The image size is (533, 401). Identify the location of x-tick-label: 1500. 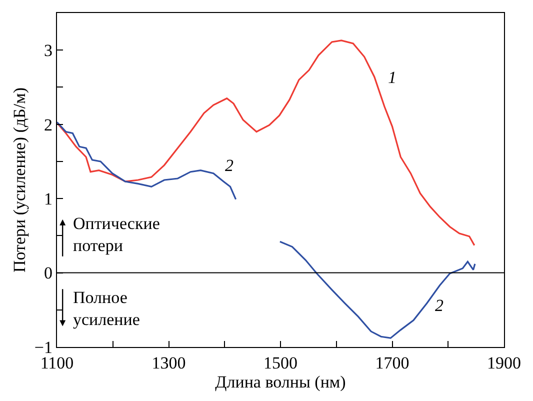
(281, 363).